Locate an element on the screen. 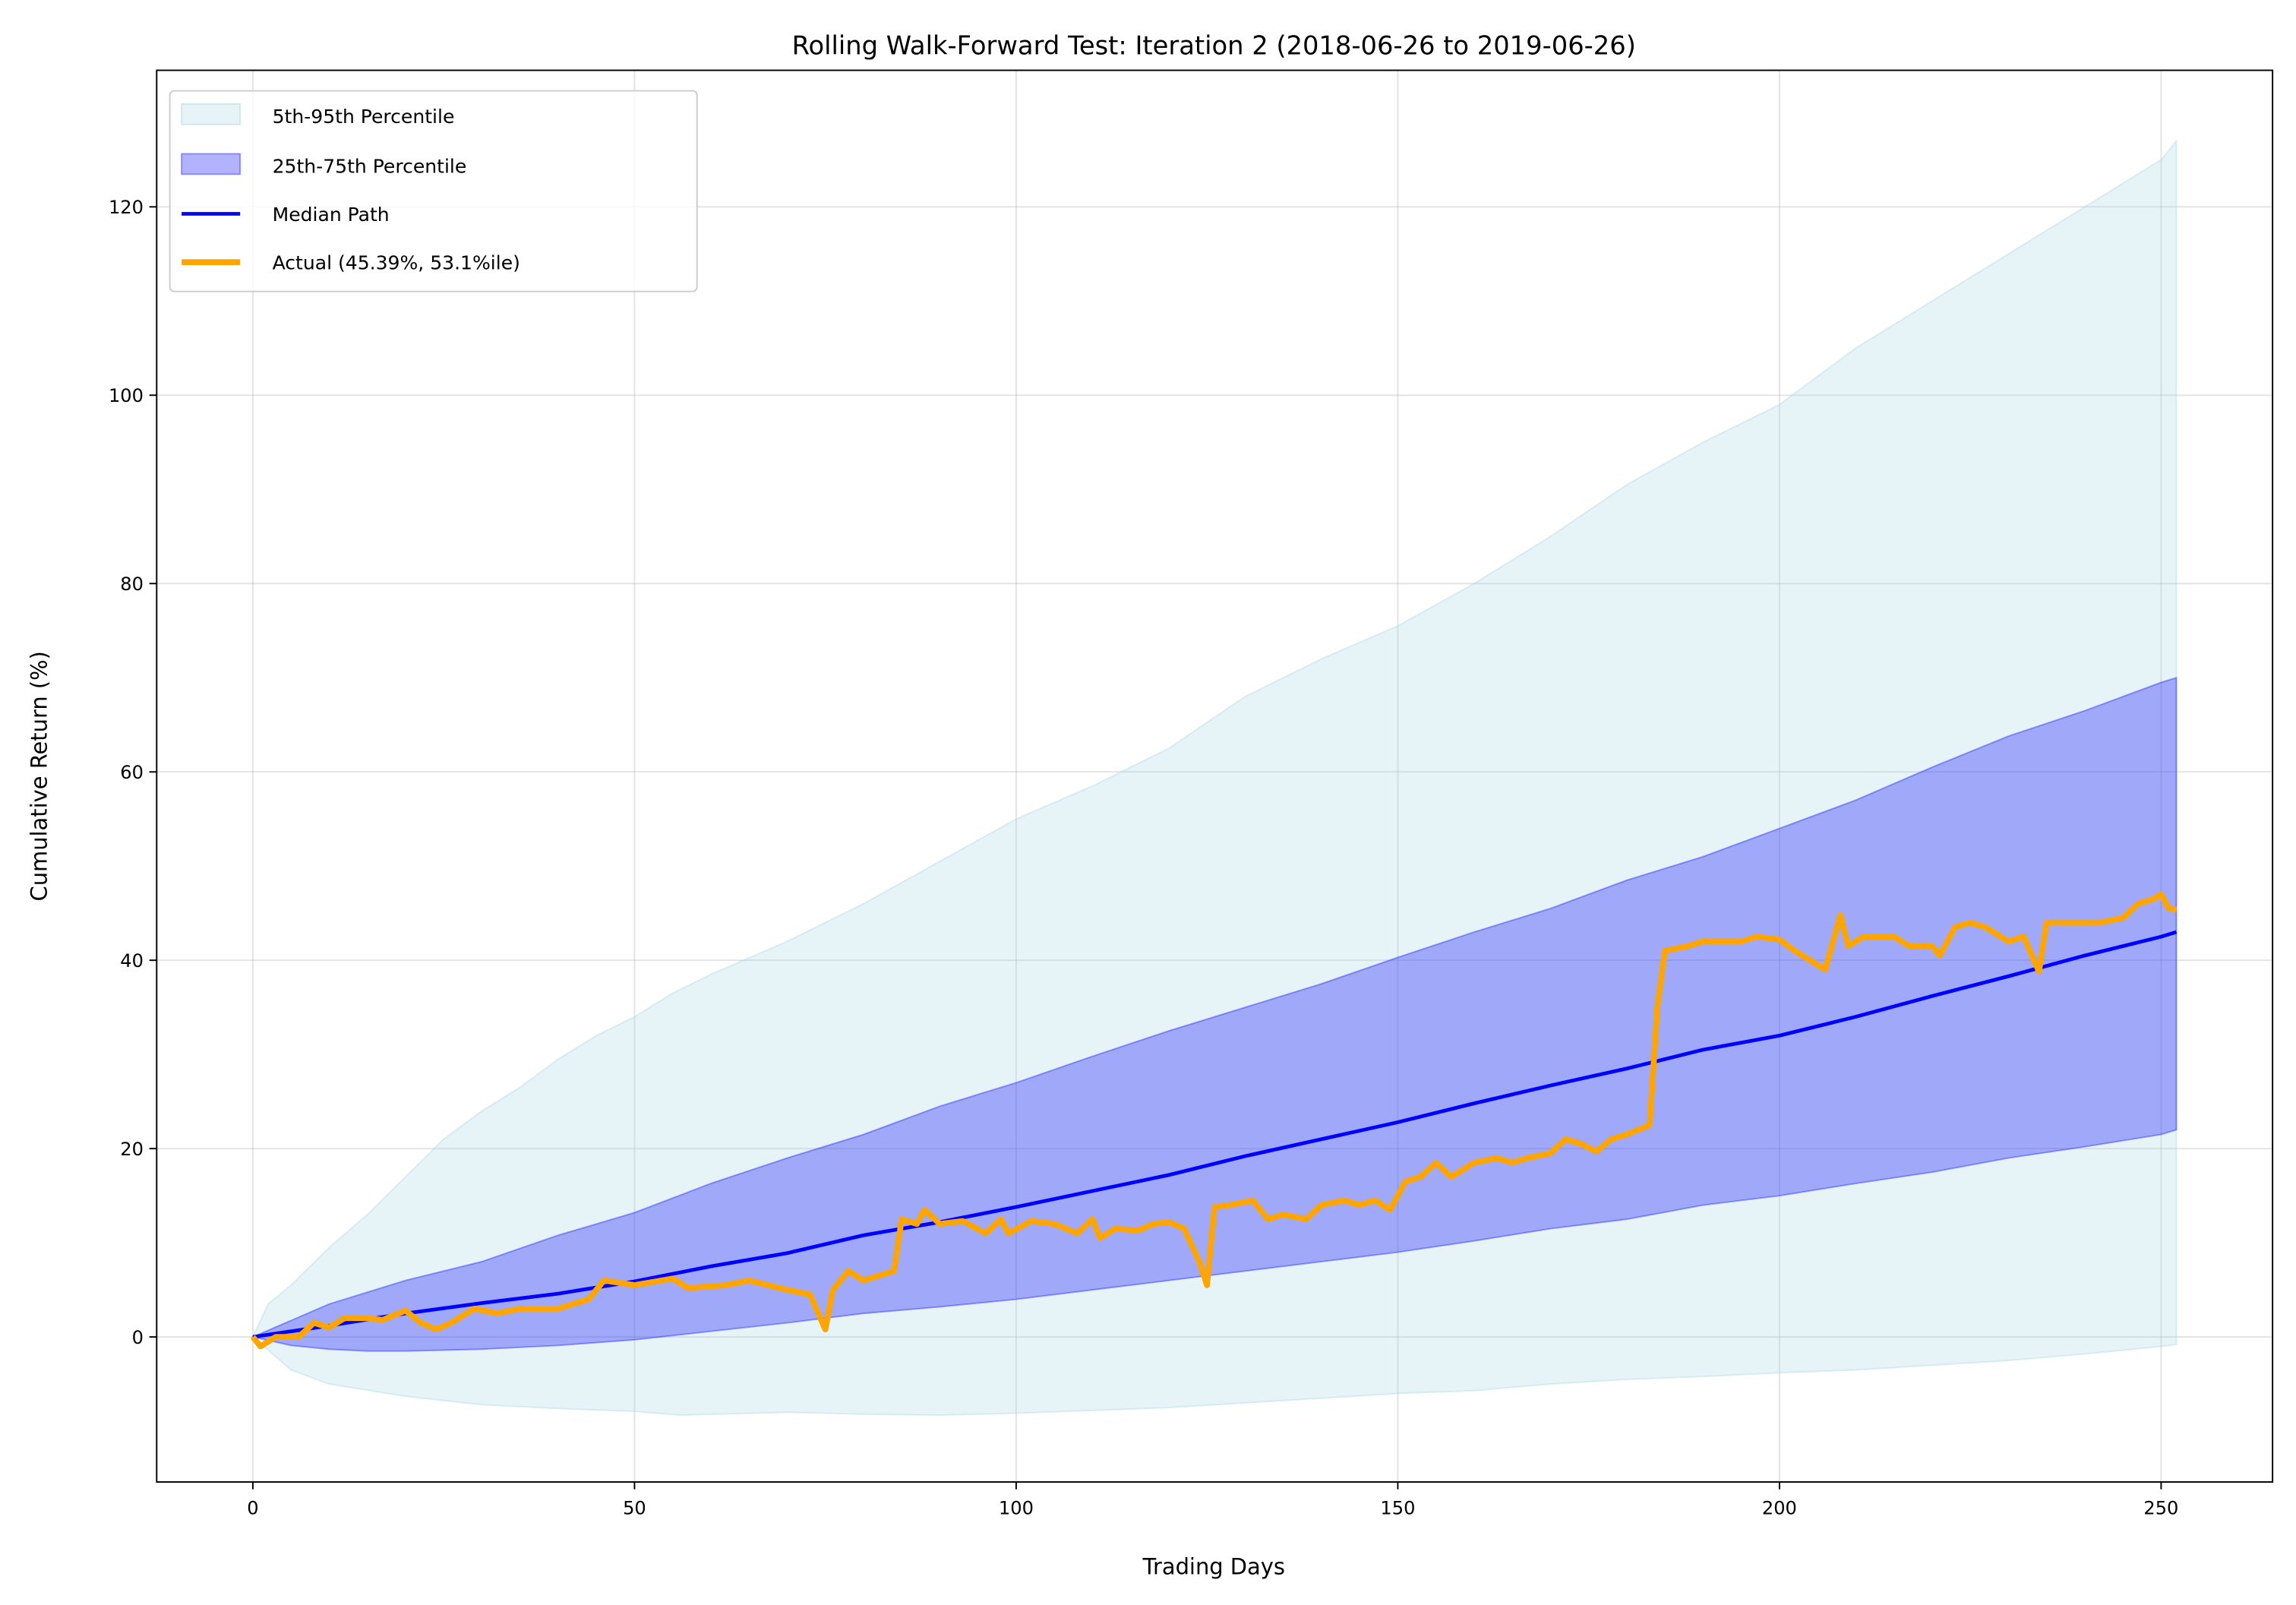  legend-label-inner-band: 25th-75th Percentile is located at coordinates (370, 166).